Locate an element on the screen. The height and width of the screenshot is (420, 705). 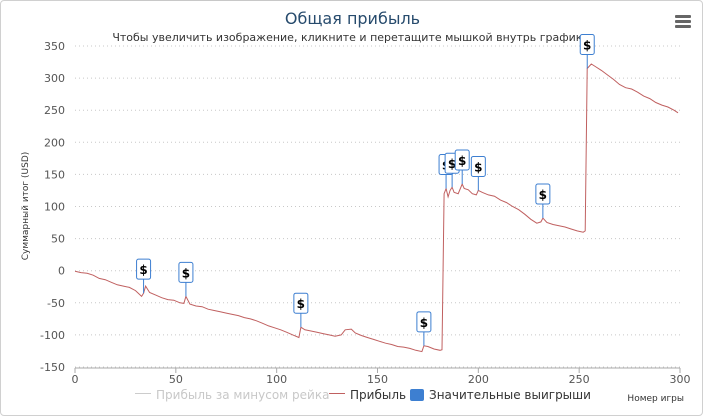
legend-label: Прибыль is located at coordinates (378, 395).